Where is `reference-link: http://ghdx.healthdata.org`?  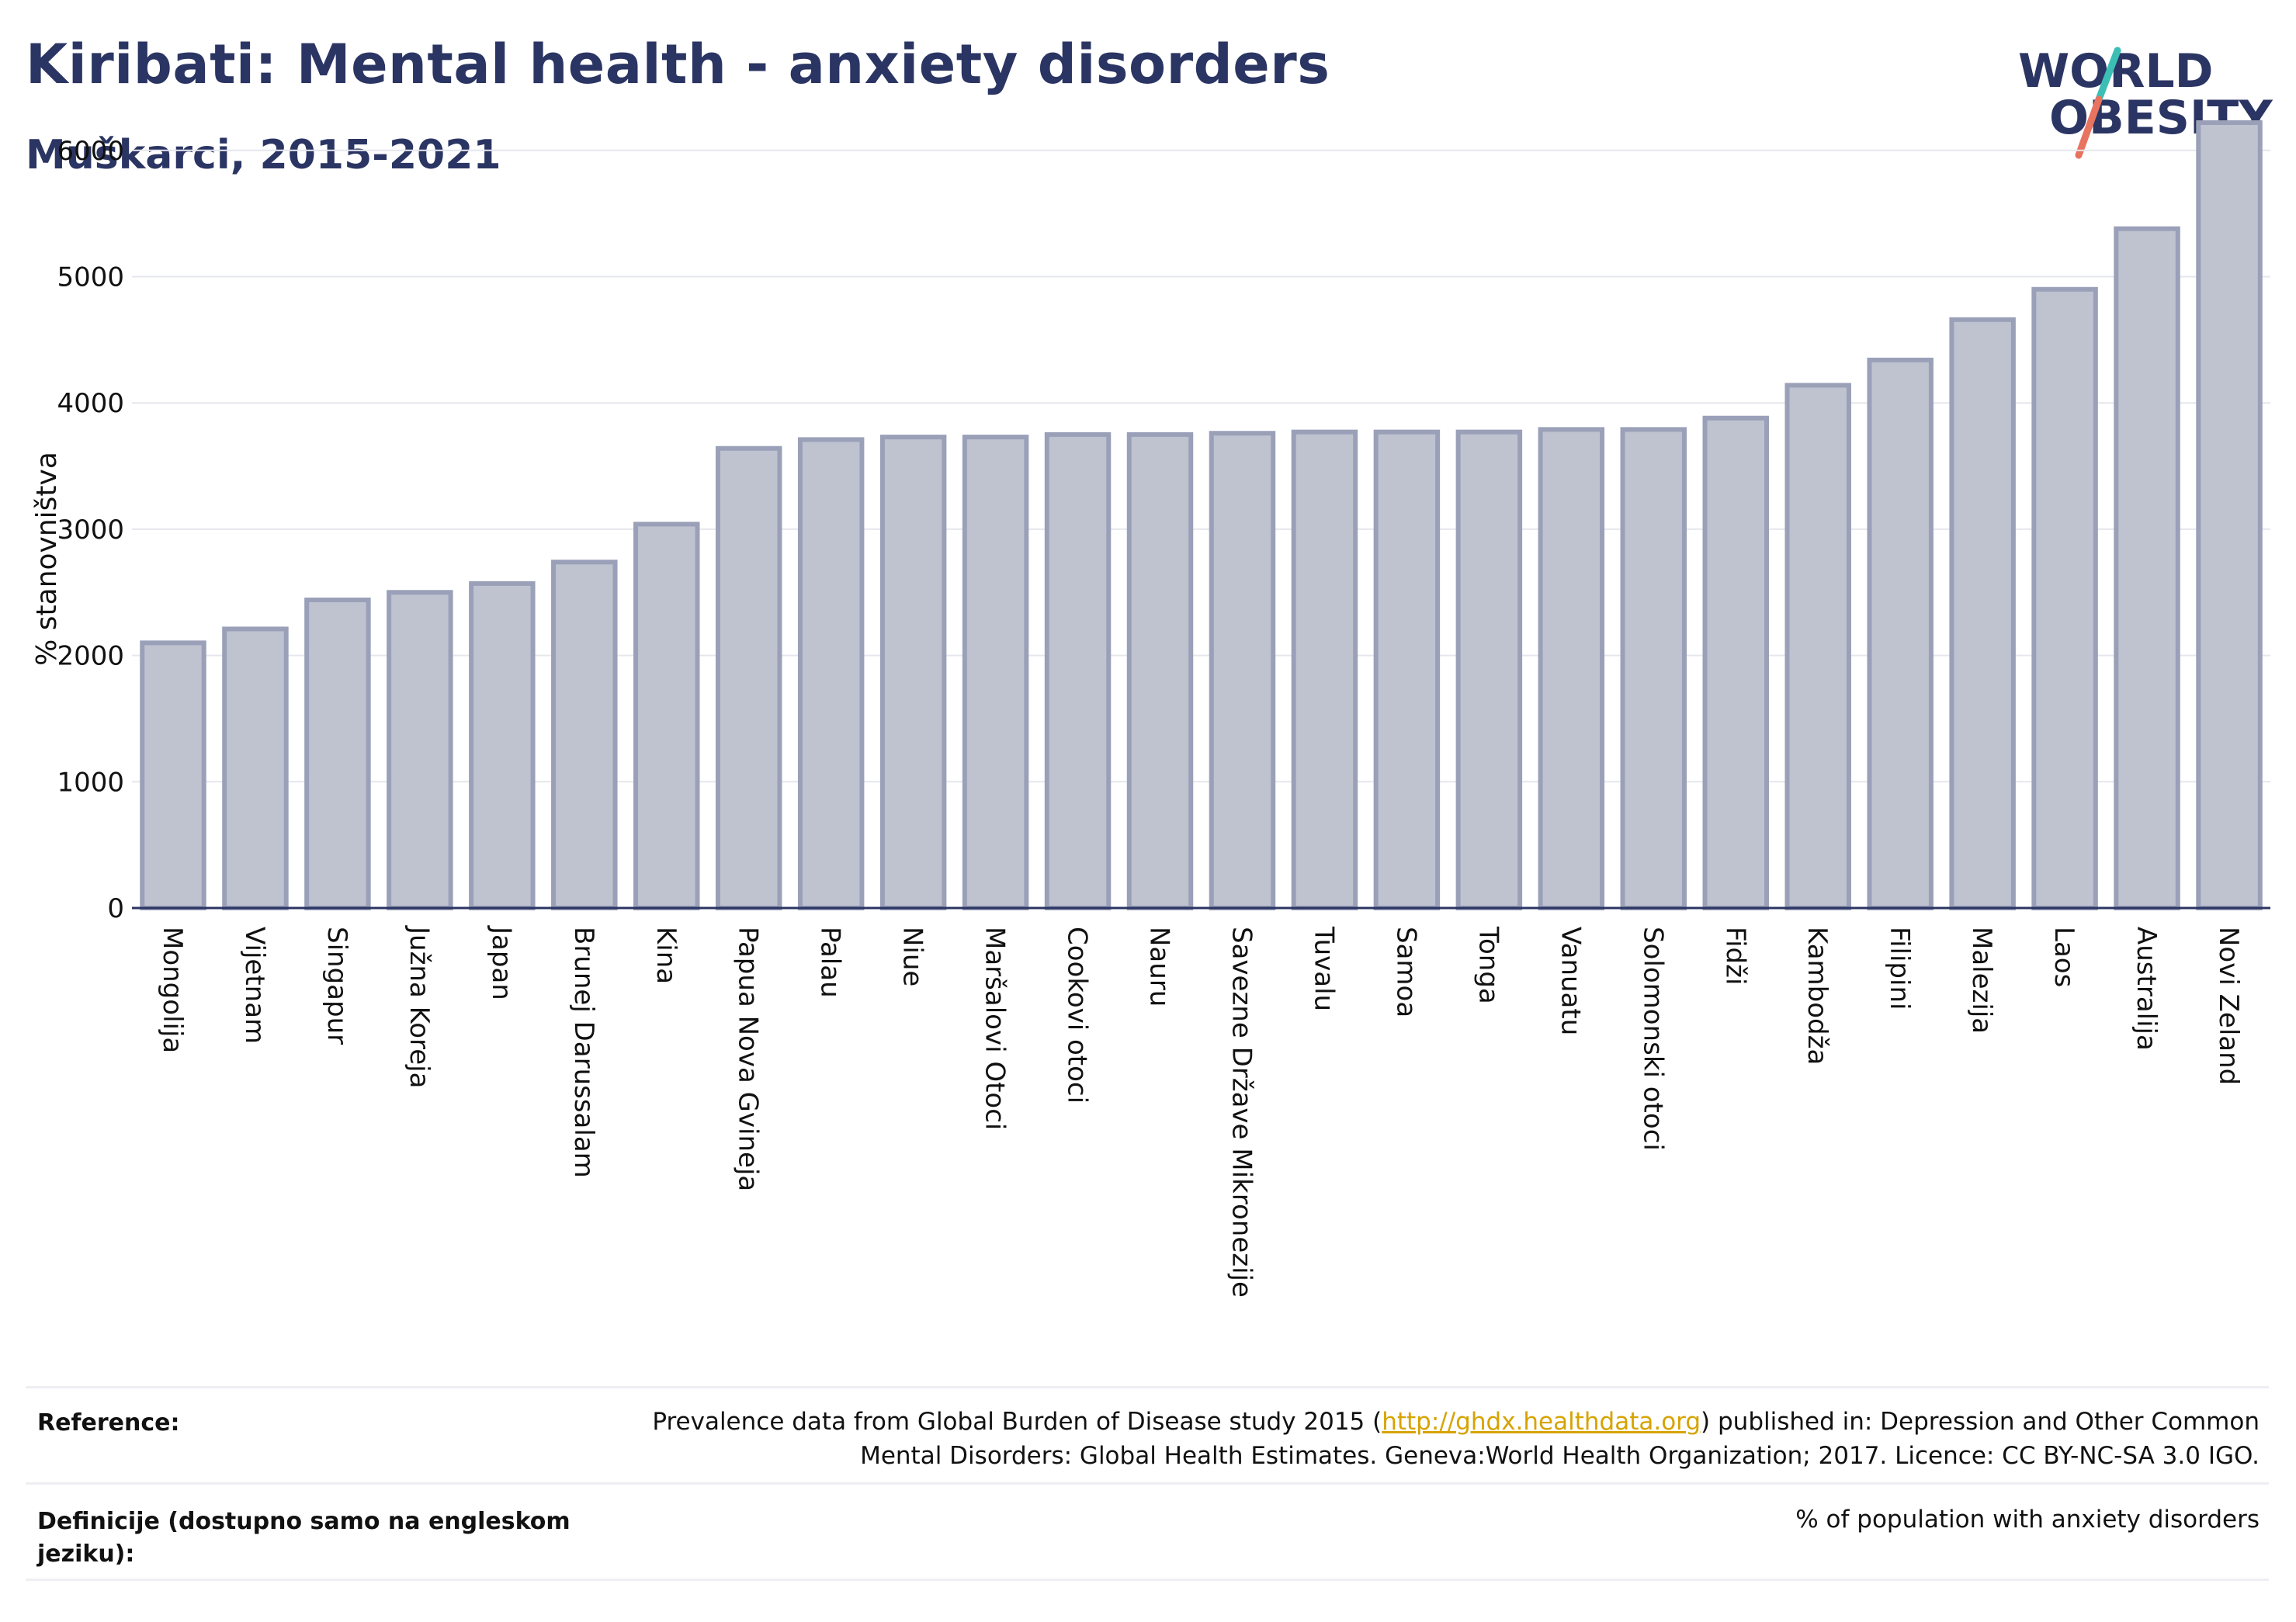
reference-link: http://ghdx.healthdata.org is located at coordinates (1541, 1422).